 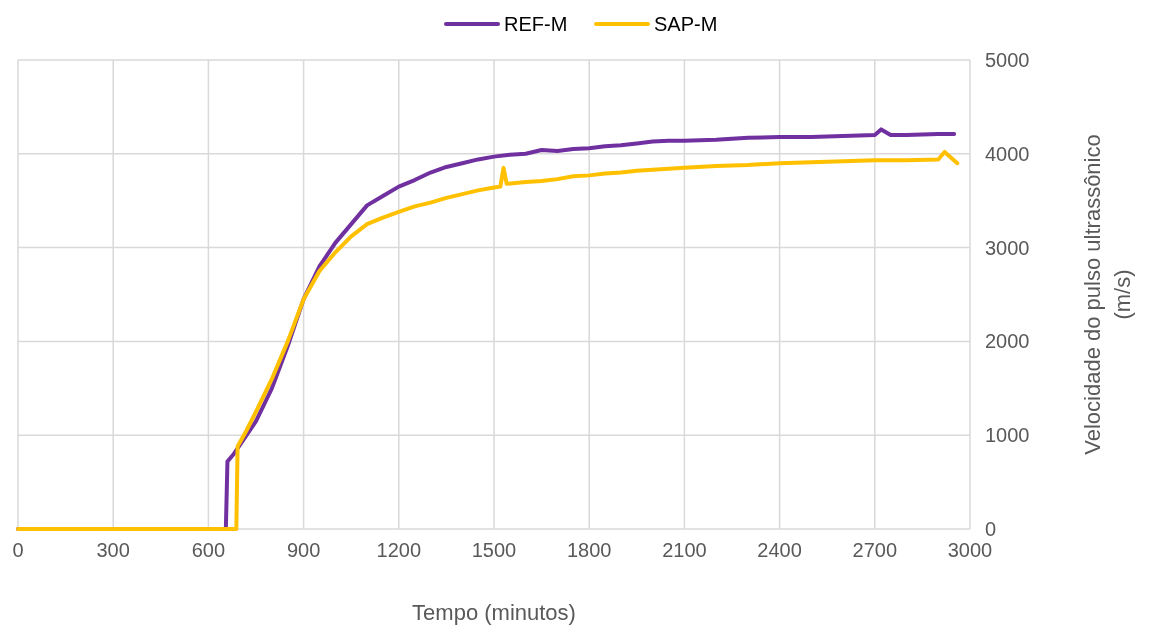 I want to click on y-tick-label: 4000, so click(x=1007, y=153).